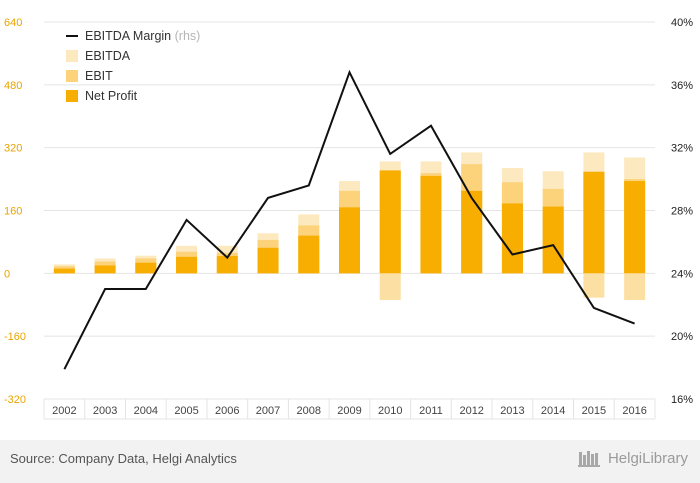  Describe the element at coordinates (682, 212) in the screenshot. I see `y2-tick-label: 28%` at that location.